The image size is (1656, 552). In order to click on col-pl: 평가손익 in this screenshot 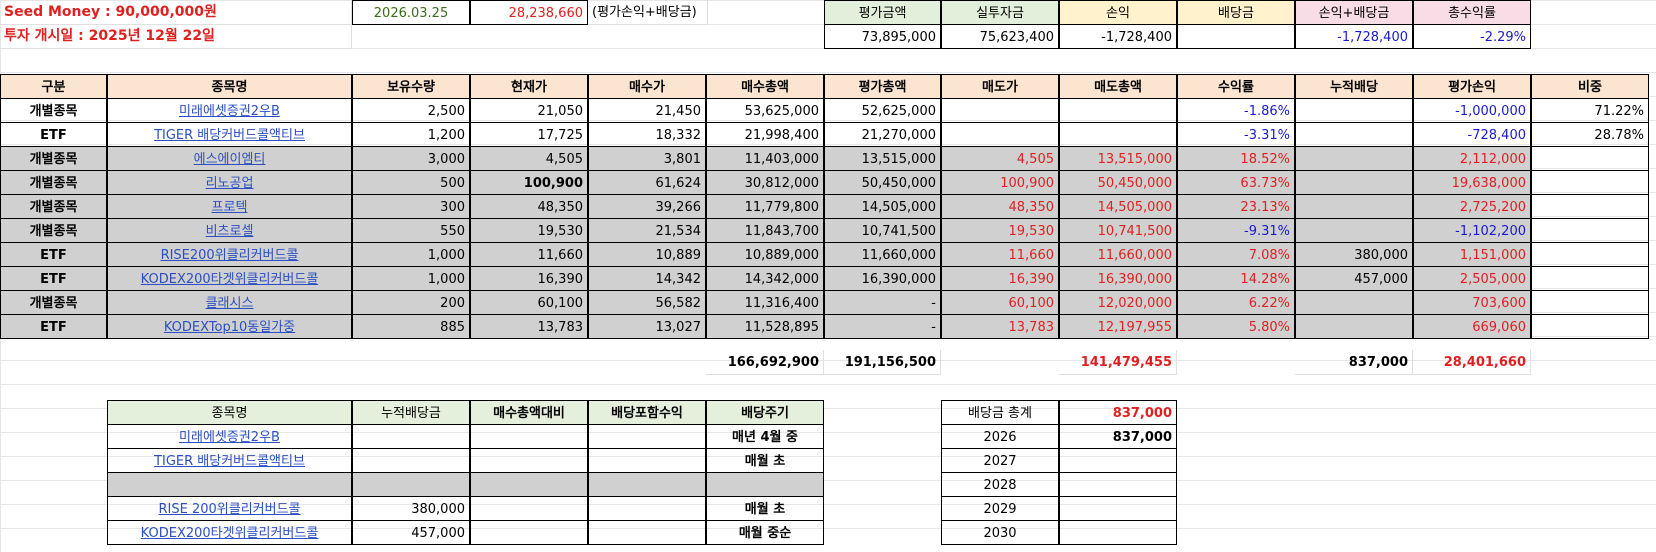, I will do `click(1472, 86)`.